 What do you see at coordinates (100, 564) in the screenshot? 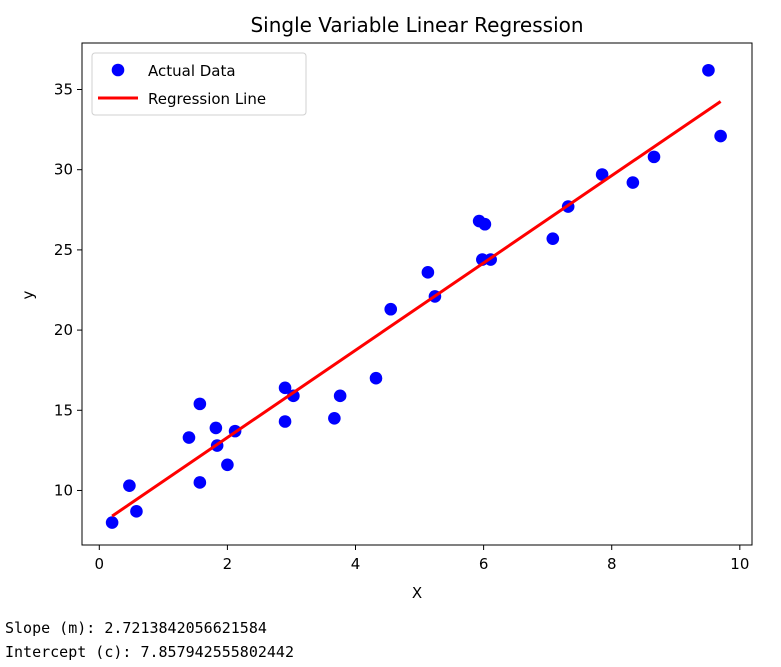
I see `x-tick-label: 0` at bounding box center [100, 564].